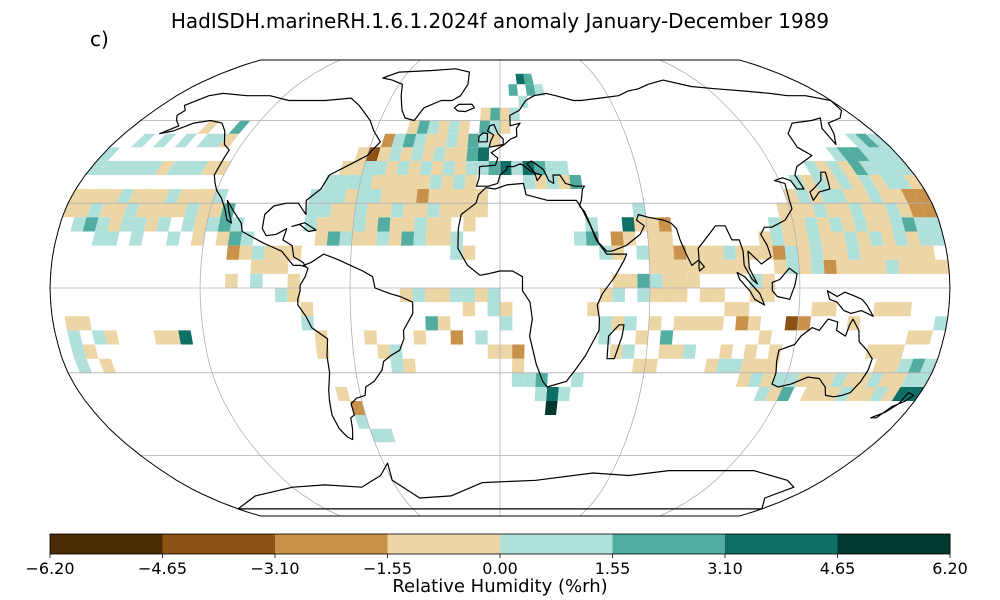 The image size is (1000, 600). I want to click on colorbar-tick-label: 1.55, so click(612, 568).